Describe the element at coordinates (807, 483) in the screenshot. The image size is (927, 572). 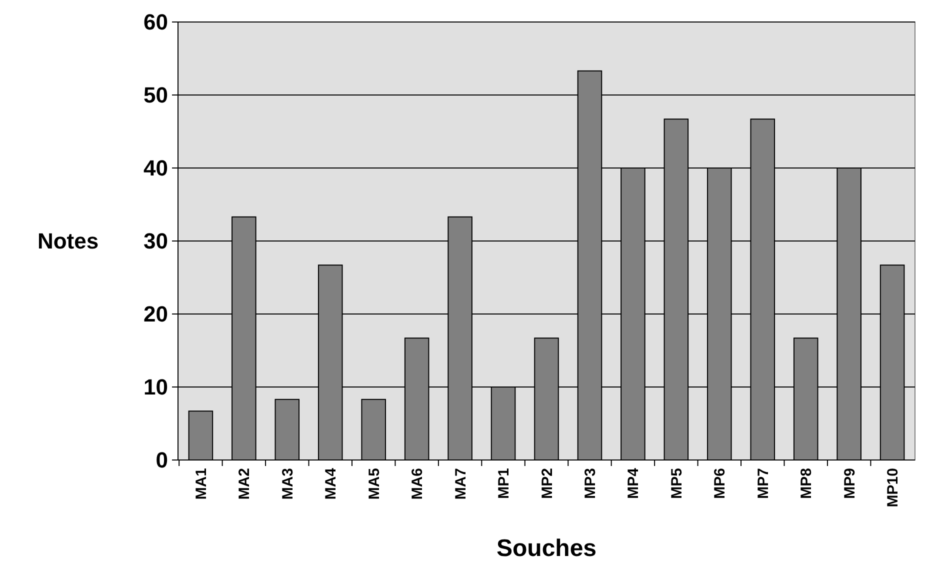
I see `x-tick-label: MP8` at that location.